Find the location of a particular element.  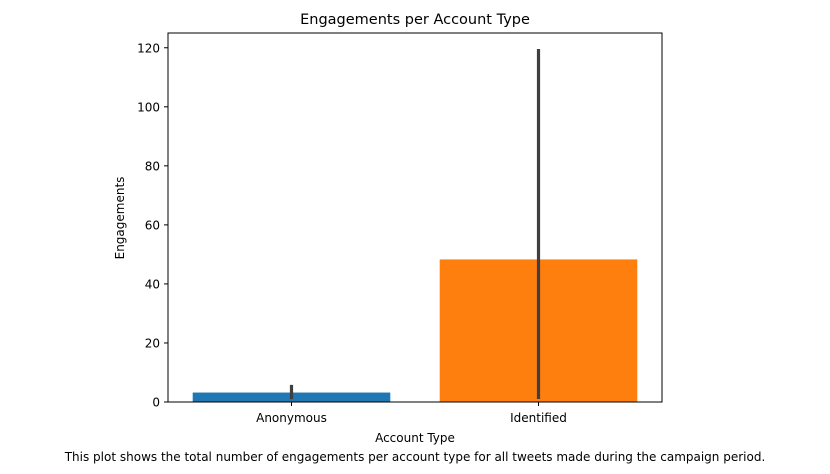

y-tick-label: 40 is located at coordinates (152, 284).